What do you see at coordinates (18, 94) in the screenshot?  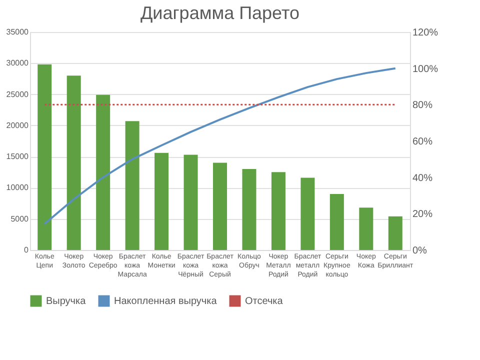 I see `y-tick-label: 25000` at bounding box center [18, 94].